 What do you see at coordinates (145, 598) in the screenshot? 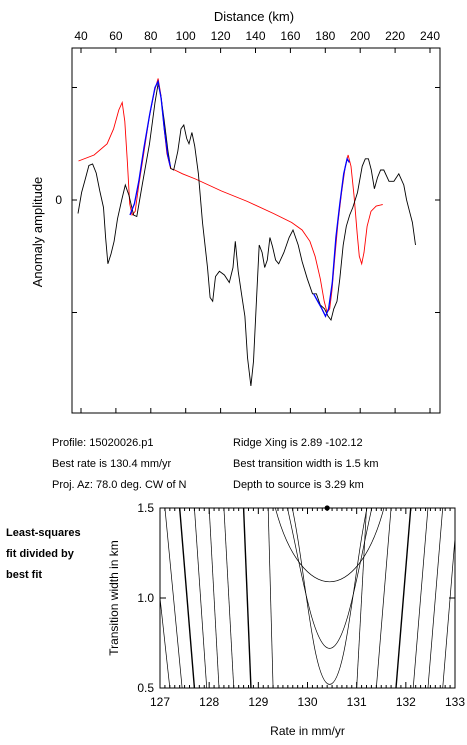
I see `y-tick-label: 1.0` at bounding box center [145, 598].